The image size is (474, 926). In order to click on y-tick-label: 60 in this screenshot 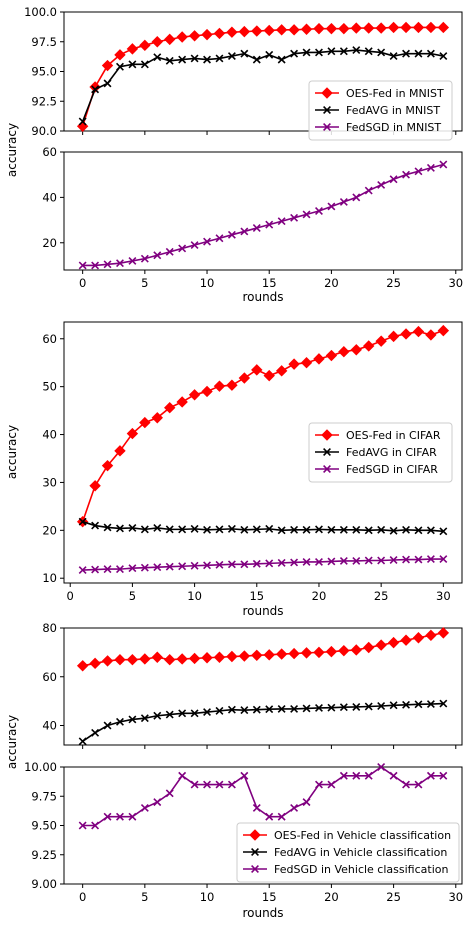, I will do `click(49, 677)`.